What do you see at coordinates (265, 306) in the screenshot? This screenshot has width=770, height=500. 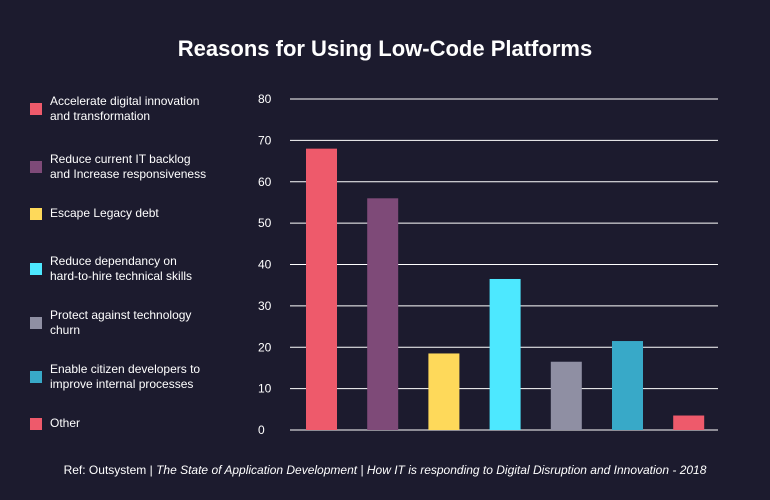 I see `y-tick-label: 30` at bounding box center [265, 306].